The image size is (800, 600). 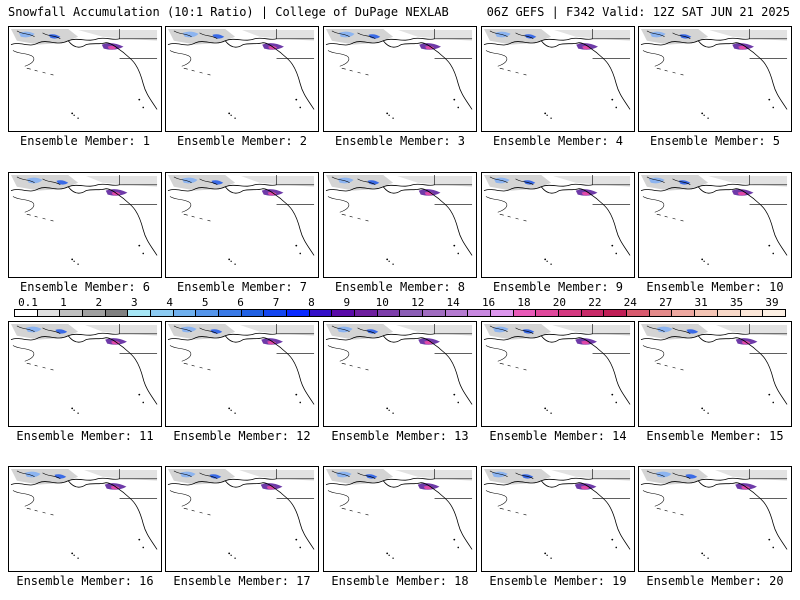 I want to click on colorbar-tick-label: 16, so click(x=488, y=302).